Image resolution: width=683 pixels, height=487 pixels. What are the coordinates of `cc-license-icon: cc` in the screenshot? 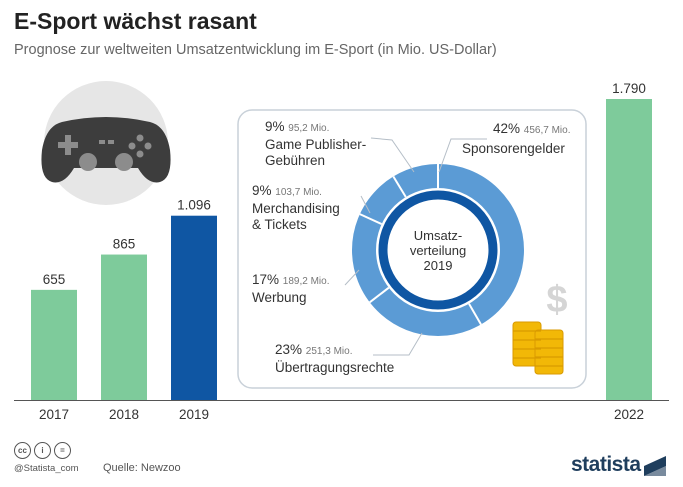 It's located at (22, 450).